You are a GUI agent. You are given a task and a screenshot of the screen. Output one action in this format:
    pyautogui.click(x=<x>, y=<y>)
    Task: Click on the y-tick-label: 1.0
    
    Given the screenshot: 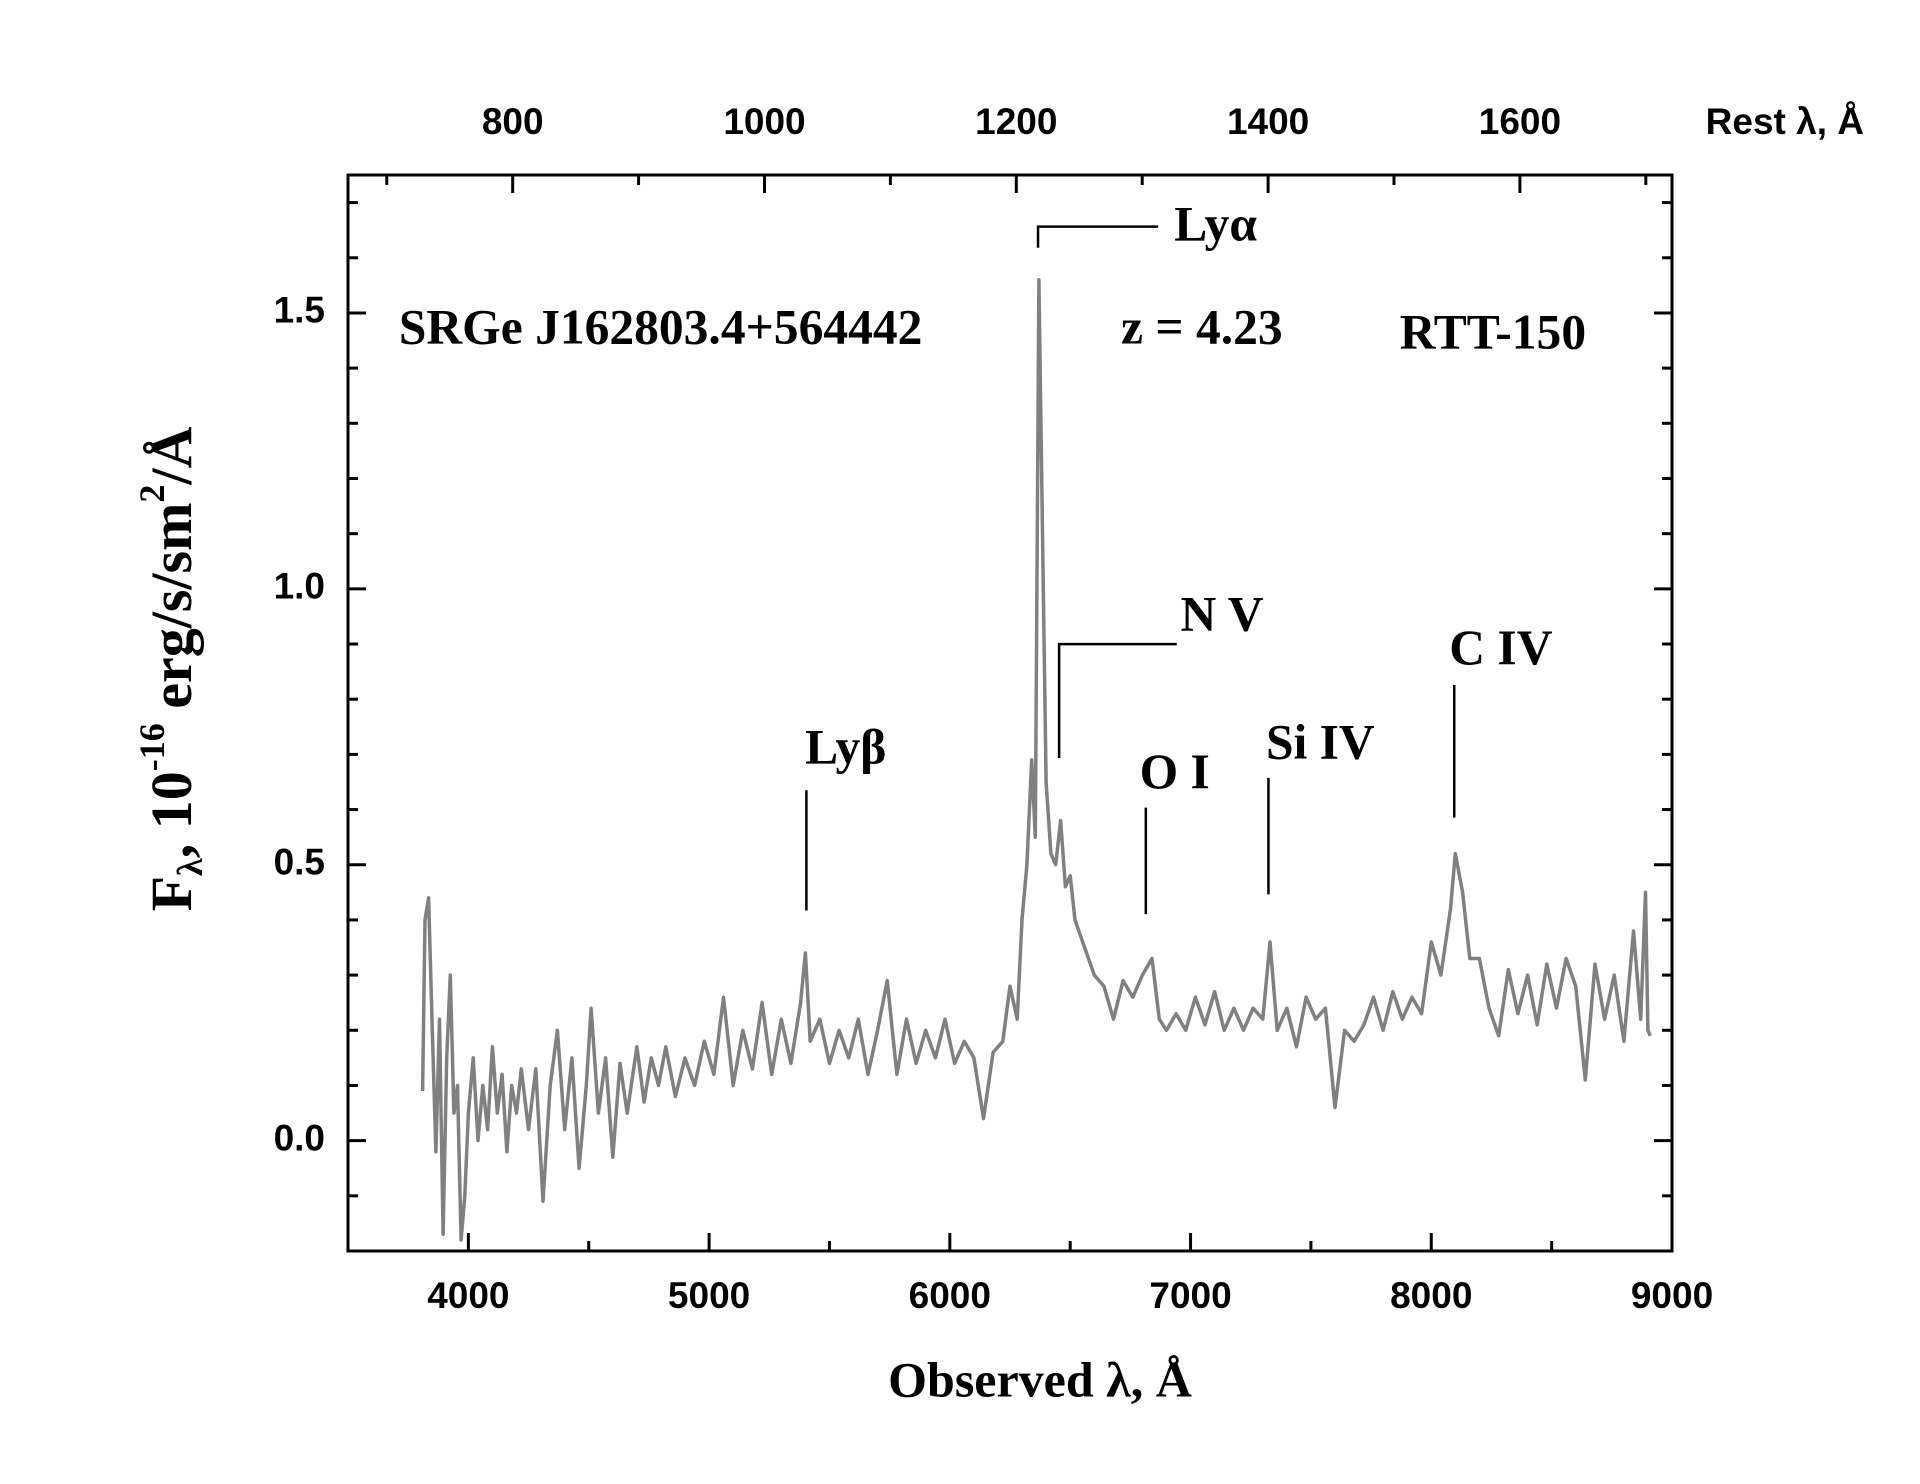 What is the action you would take?
    pyautogui.click(x=299, y=586)
    